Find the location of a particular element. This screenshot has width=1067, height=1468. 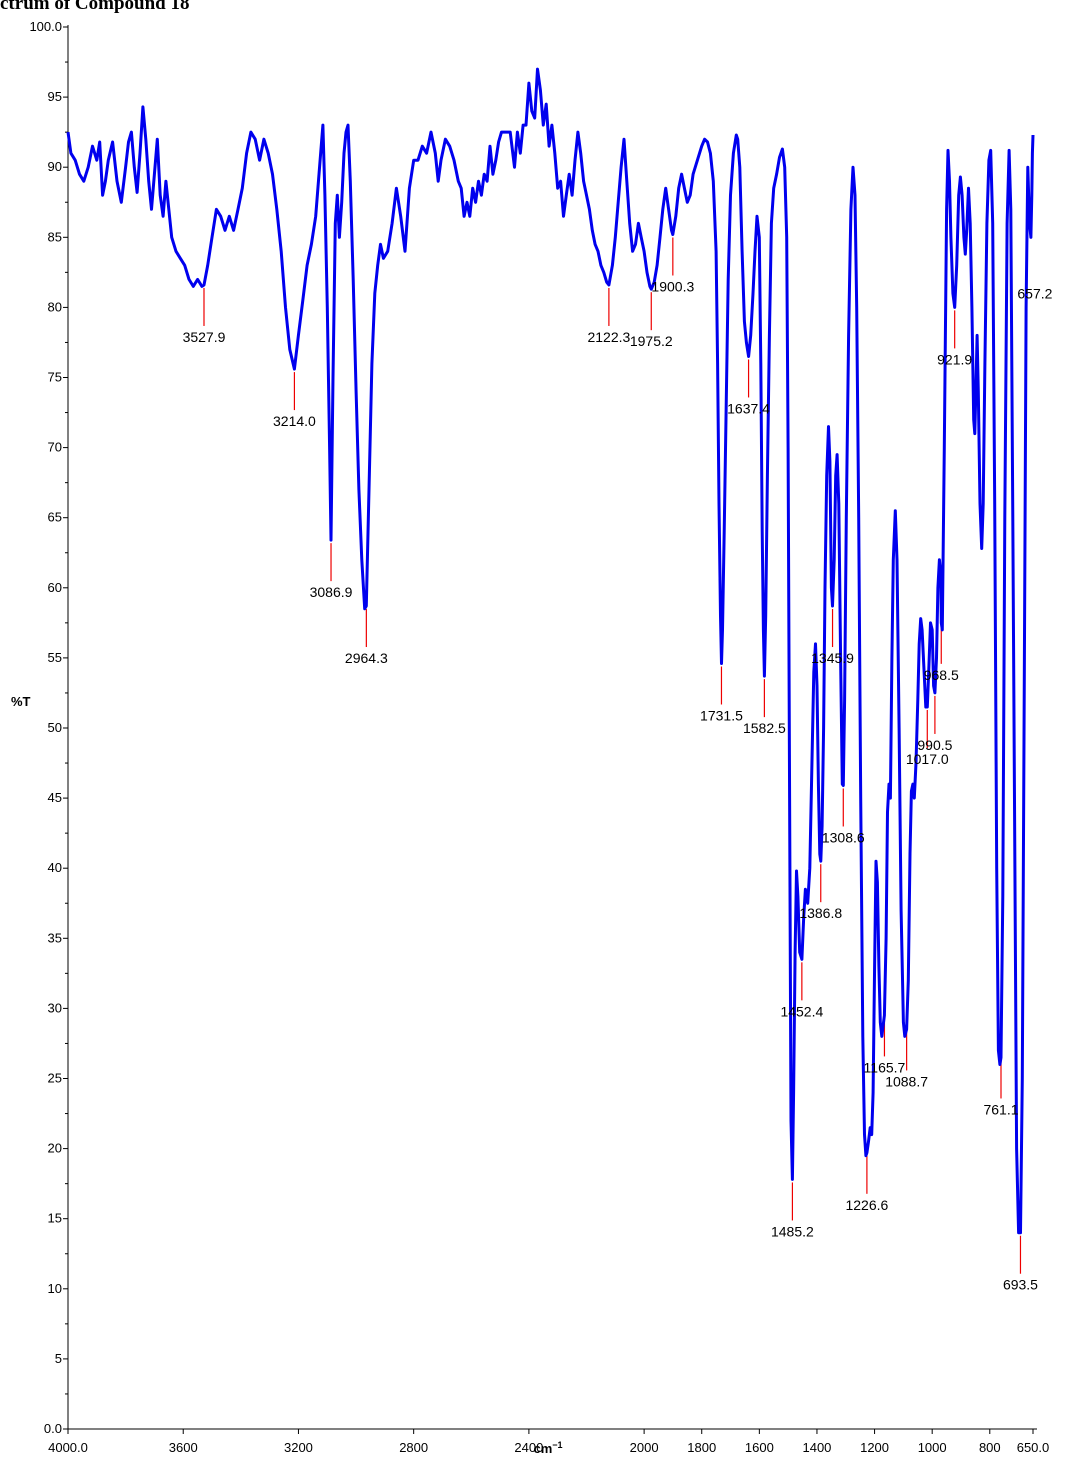

y-tick-label: 90 is located at coordinates (55, 166).